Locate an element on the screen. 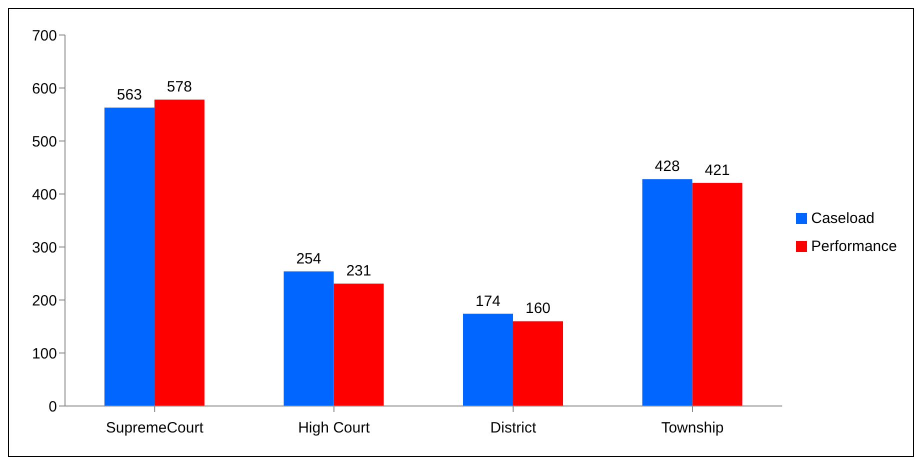  data-label: 578 is located at coordinates (179, 87).